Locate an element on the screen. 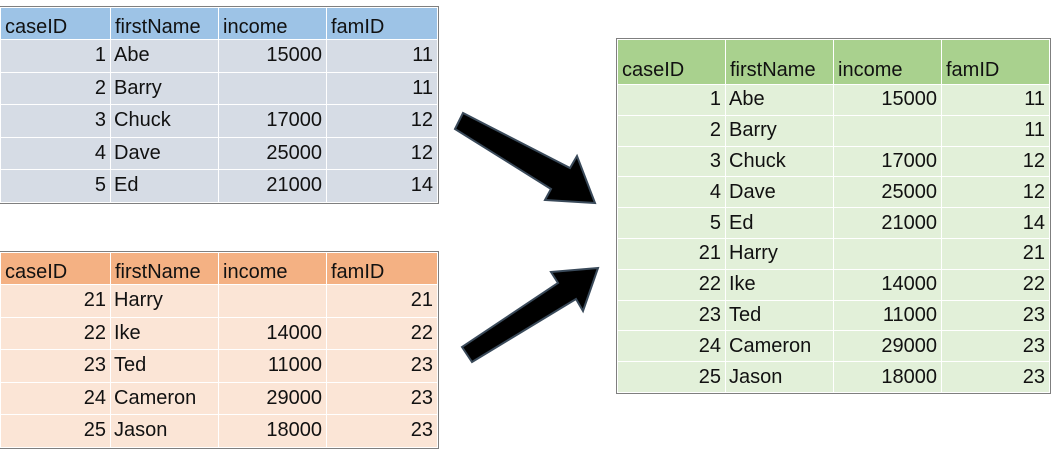 This screenshot has width=1051, height=461. cell-income: 25000 is located at coordinates (272, 153).